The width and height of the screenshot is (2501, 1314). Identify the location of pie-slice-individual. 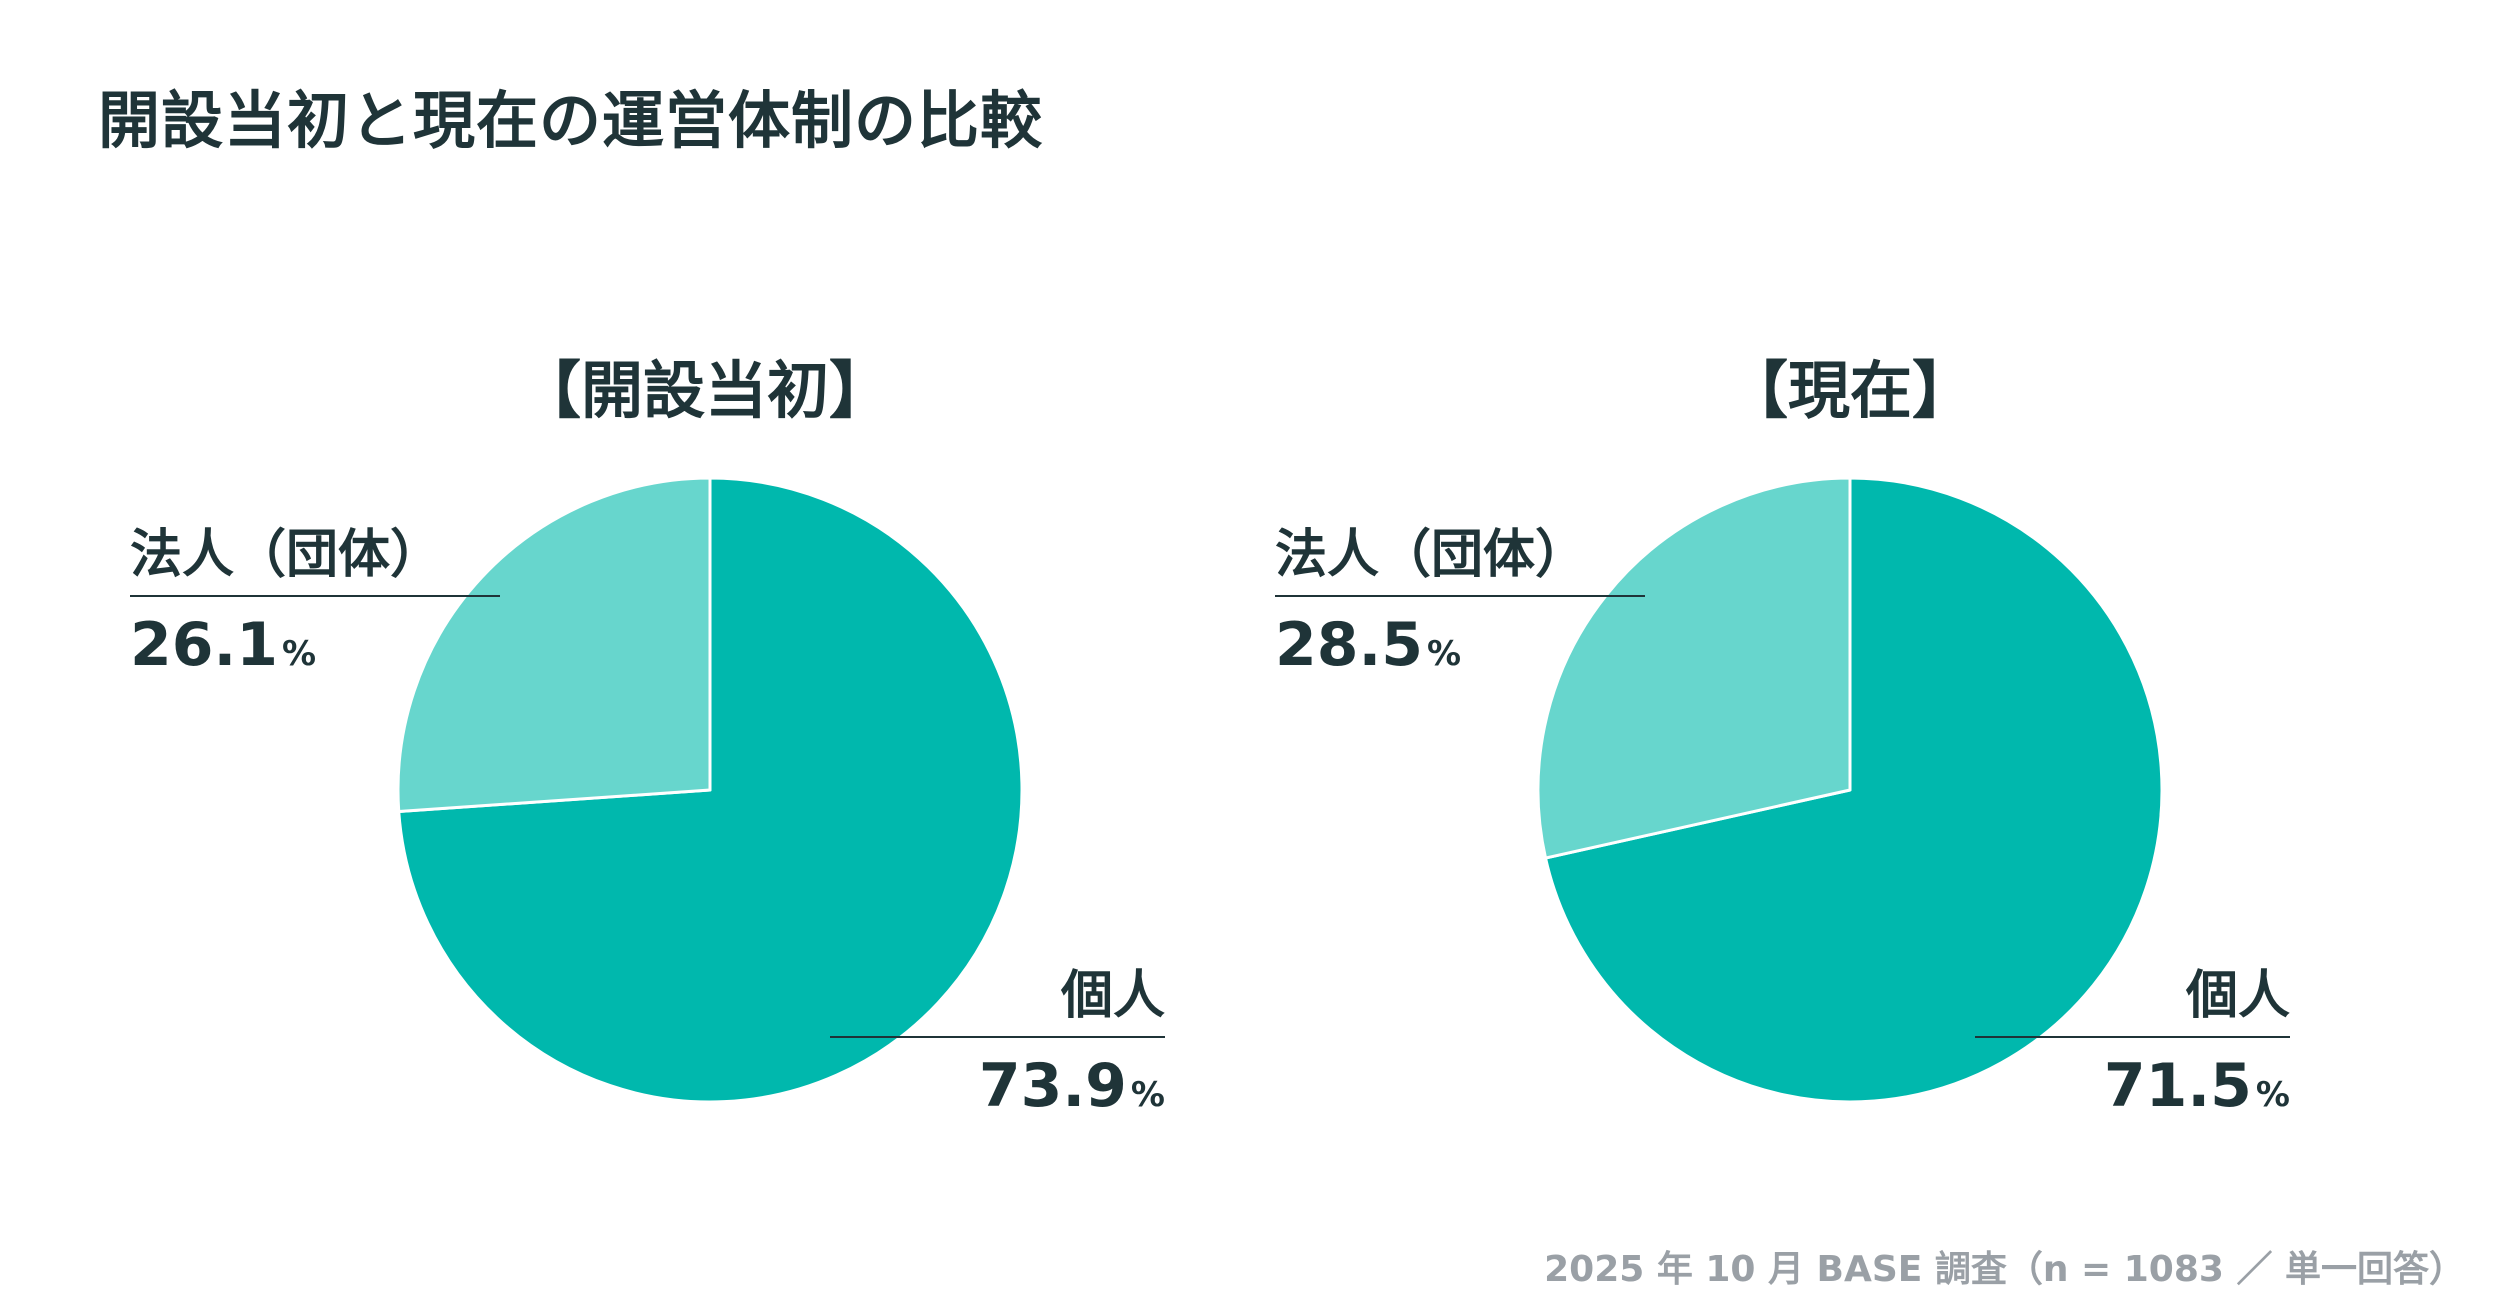
(1854, 790).